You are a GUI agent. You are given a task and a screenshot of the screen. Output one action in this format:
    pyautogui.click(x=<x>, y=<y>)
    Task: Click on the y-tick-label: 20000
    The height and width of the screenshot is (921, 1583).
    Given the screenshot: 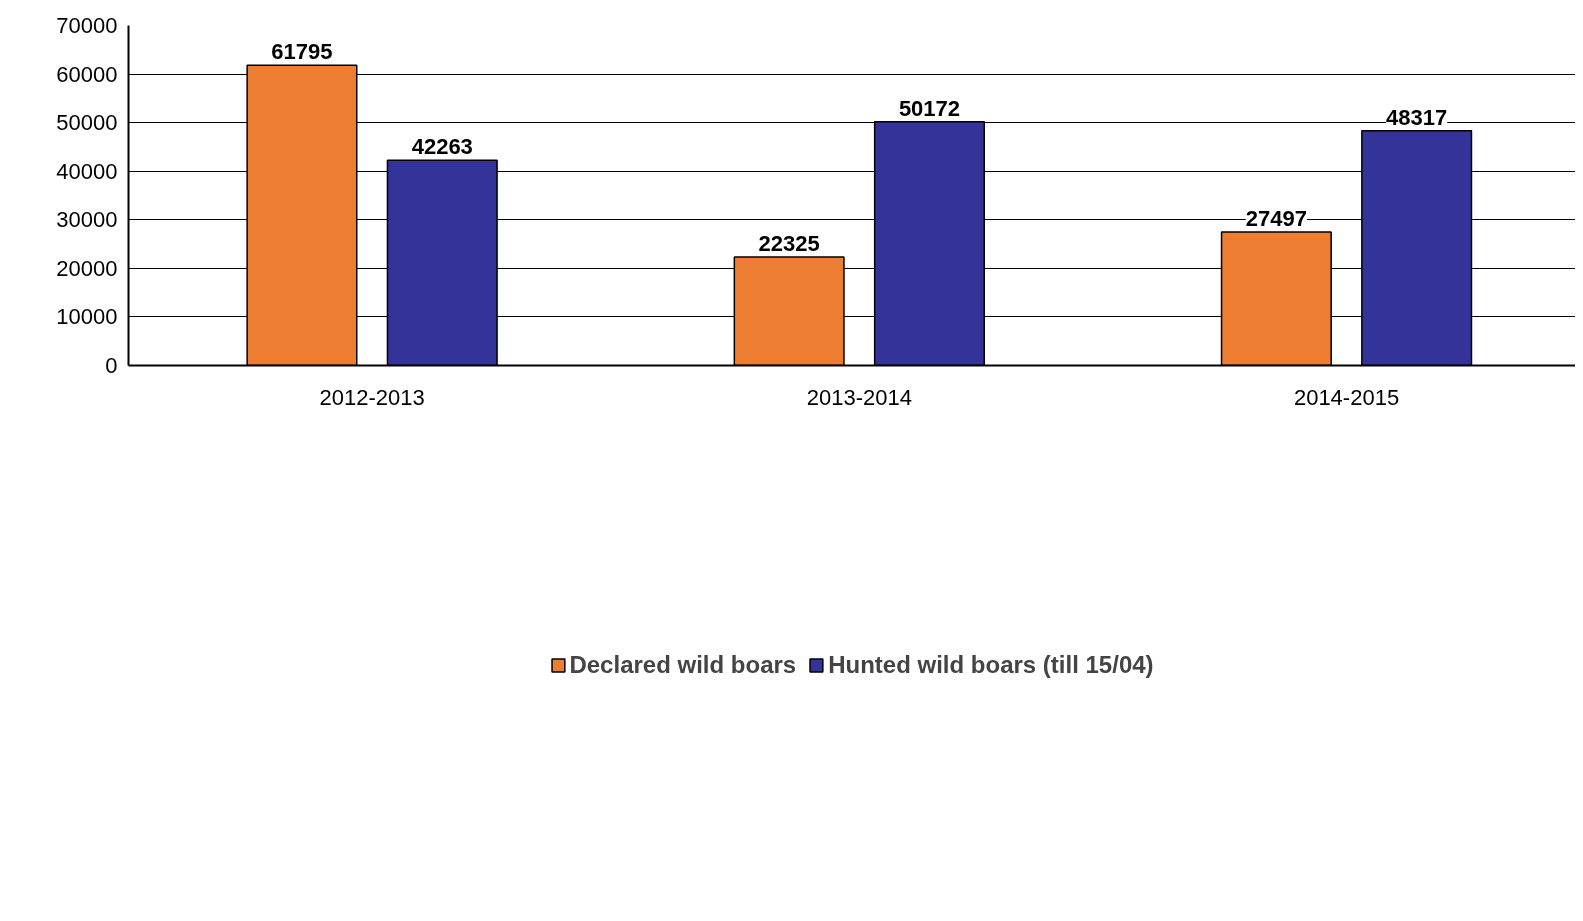 What is the action you would take?
    pyautogui.click(x=87, y=268)
    